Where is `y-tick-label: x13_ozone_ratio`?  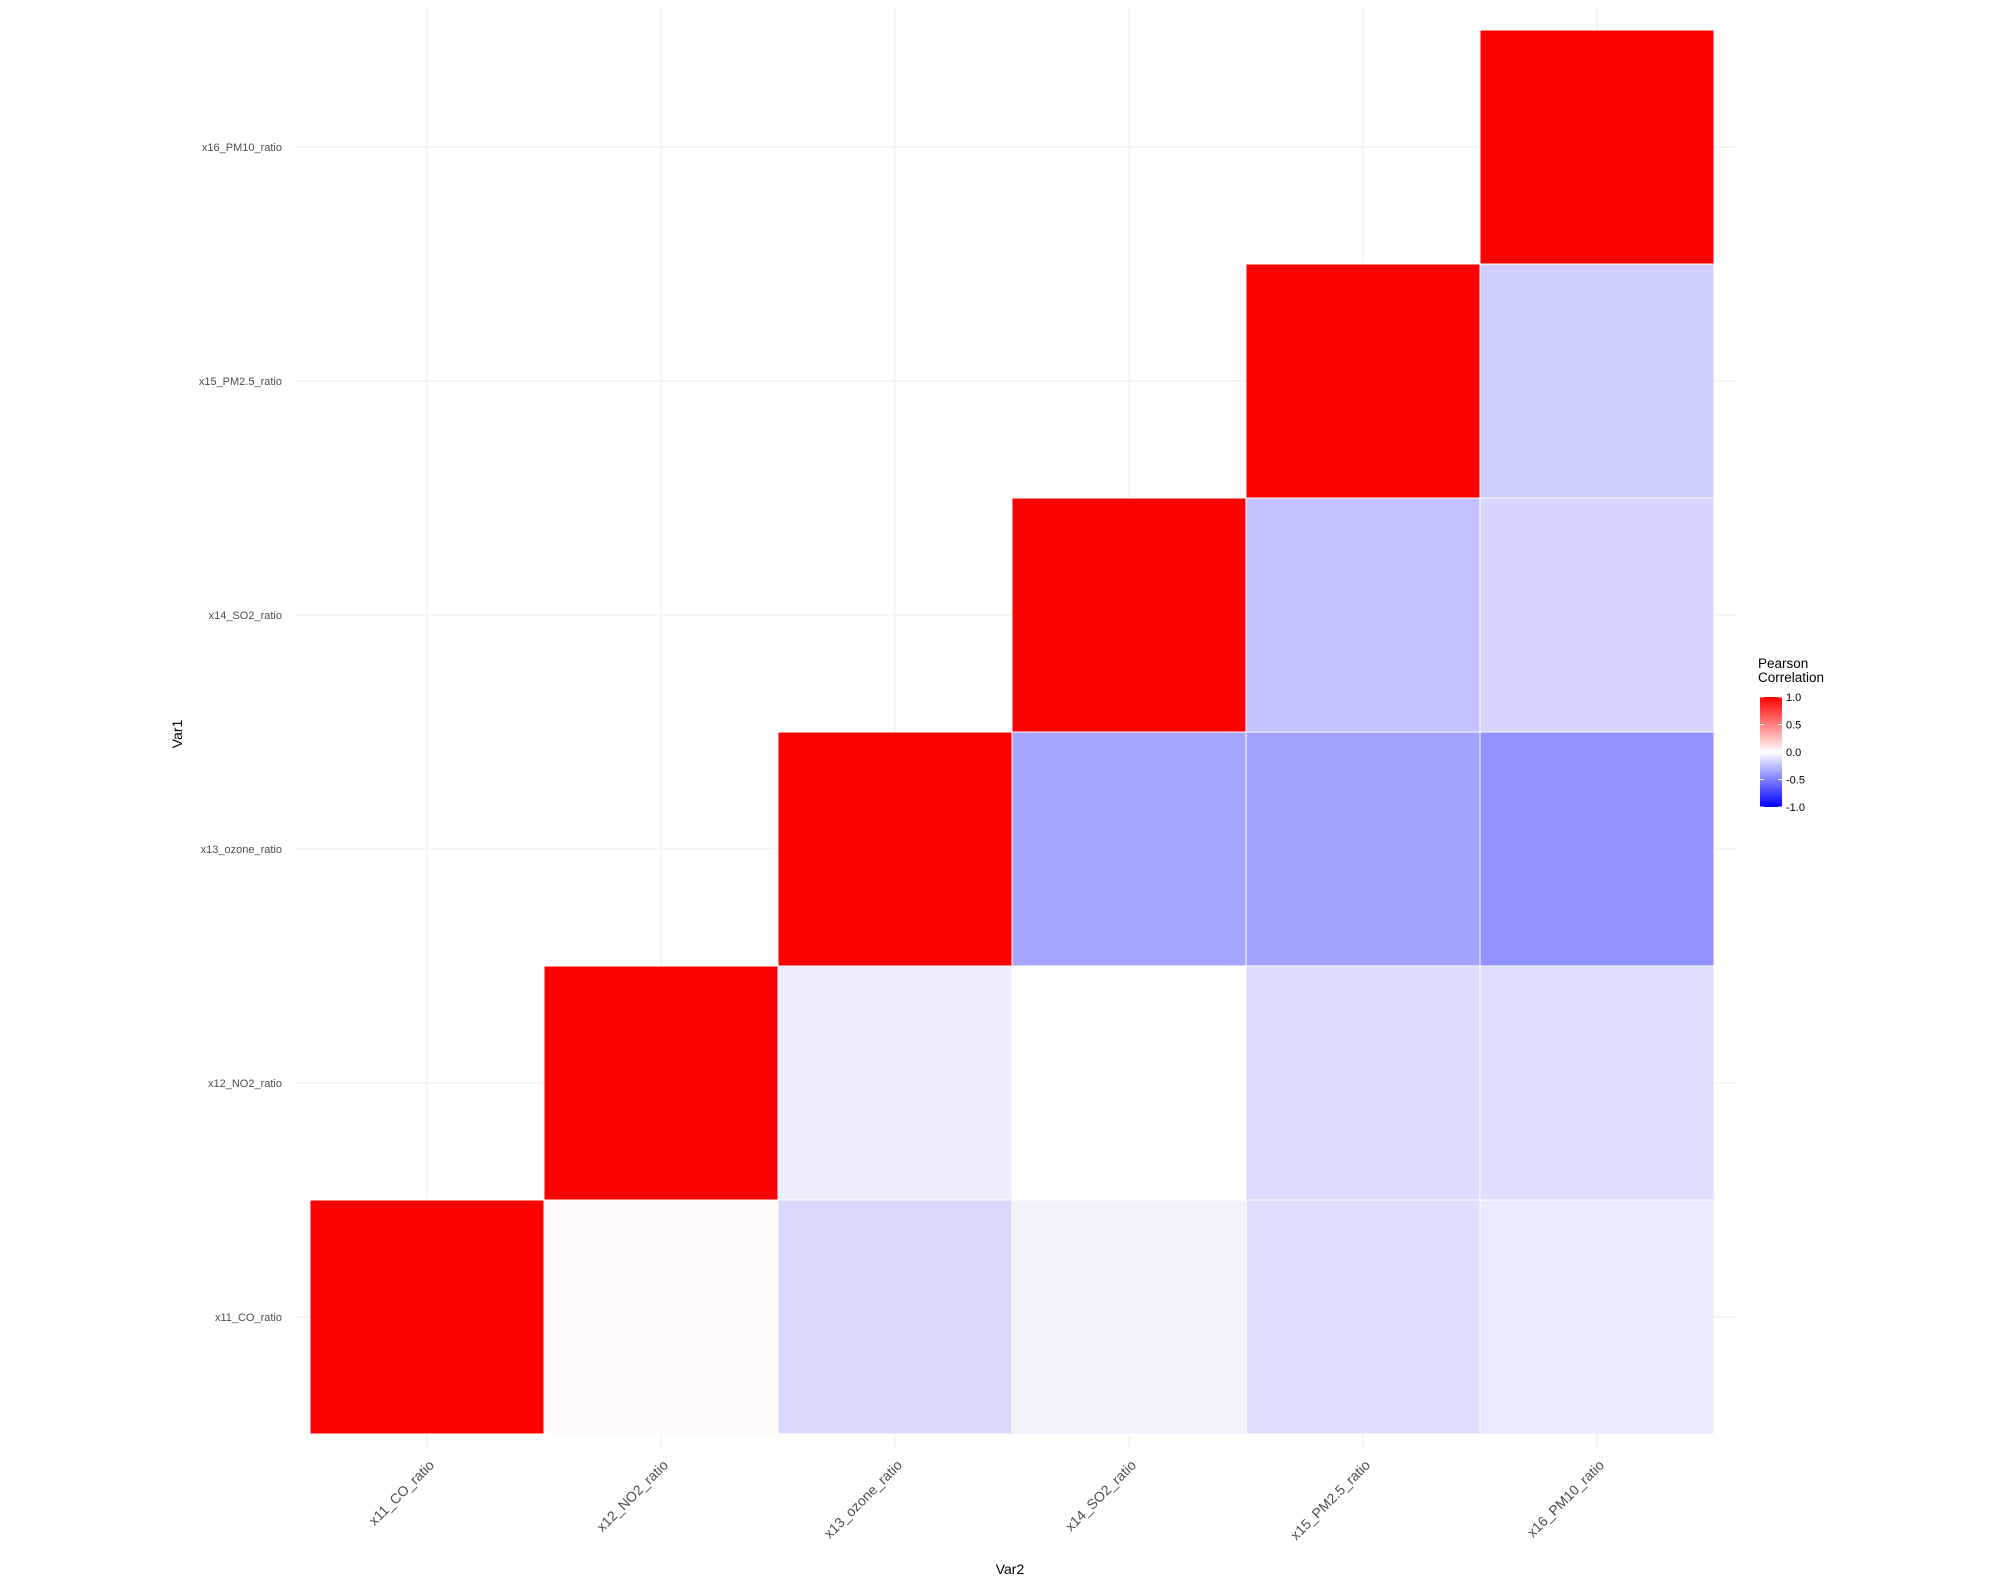
y-tick-label: x13_ozone_ratio is located at coordinates (241, 850).